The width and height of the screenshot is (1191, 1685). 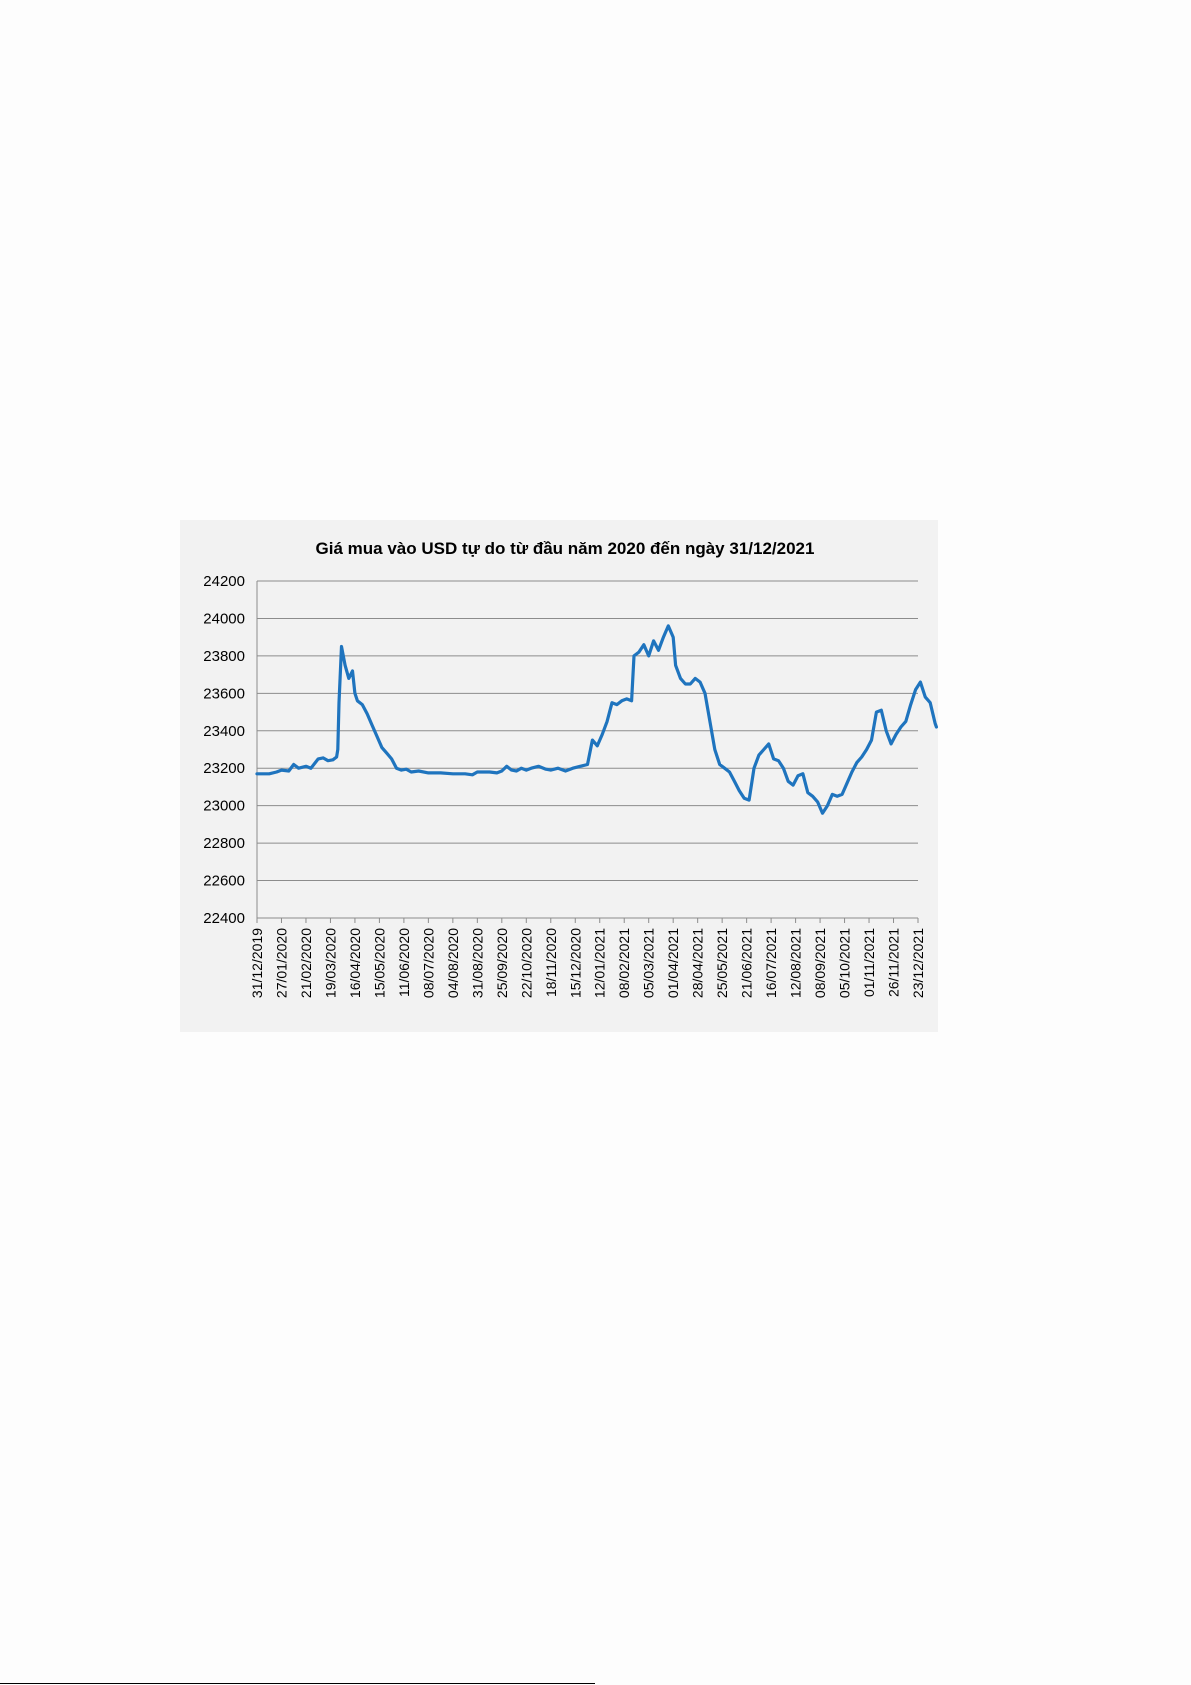 I want to click on x-tick-label: 11/06/2020, so click(x=404, y=962).